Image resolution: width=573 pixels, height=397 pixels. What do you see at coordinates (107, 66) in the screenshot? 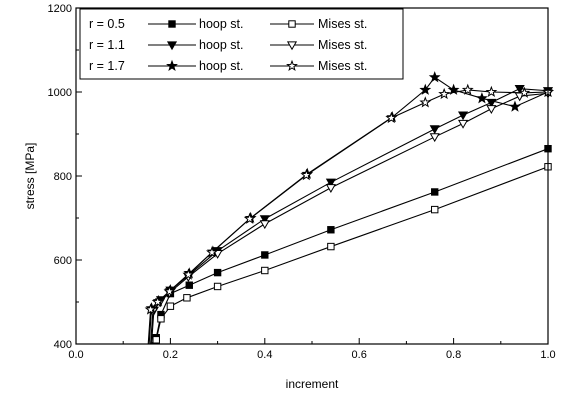
I see `legend-radius-label: r = 1.7` at bounding box center [107, 66].